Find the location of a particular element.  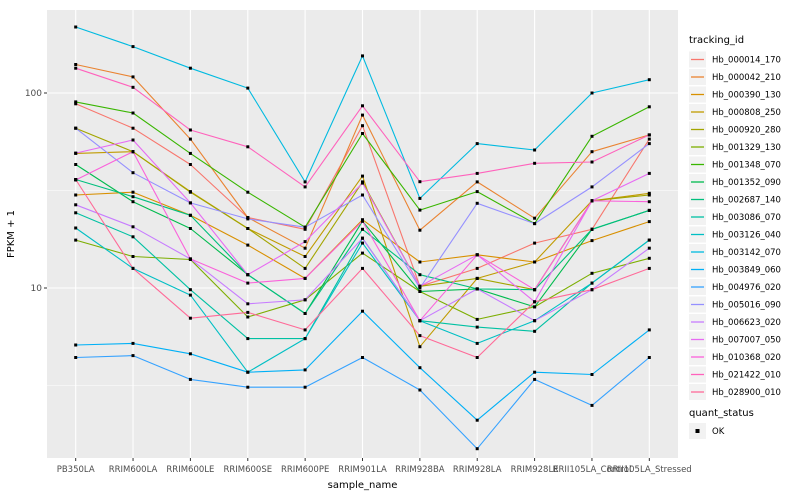

legend-entry-Hb_001352_090: Hb_001352_090 is located at coordinates (735, 182).